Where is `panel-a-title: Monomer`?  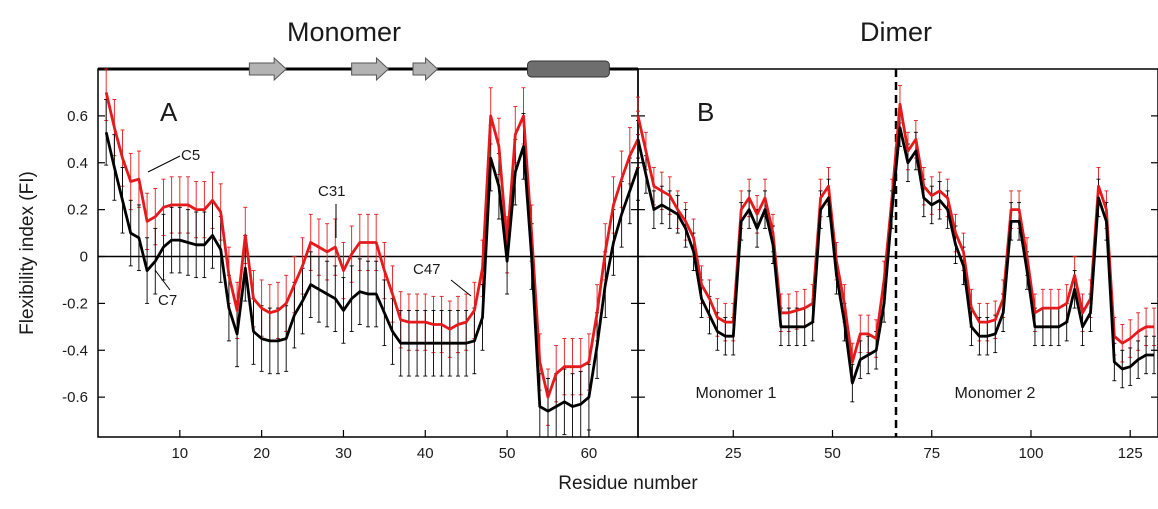
panel-a-title: Monomer is located at coordinates (344, 32).